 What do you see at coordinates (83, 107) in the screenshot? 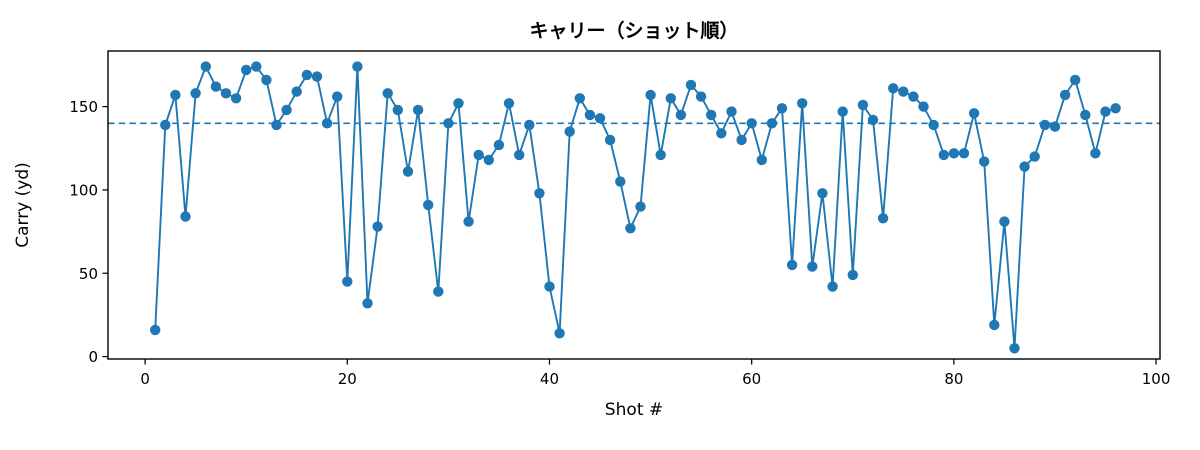
I see `y-tick-label: 150` at bounding box center [83, 107].